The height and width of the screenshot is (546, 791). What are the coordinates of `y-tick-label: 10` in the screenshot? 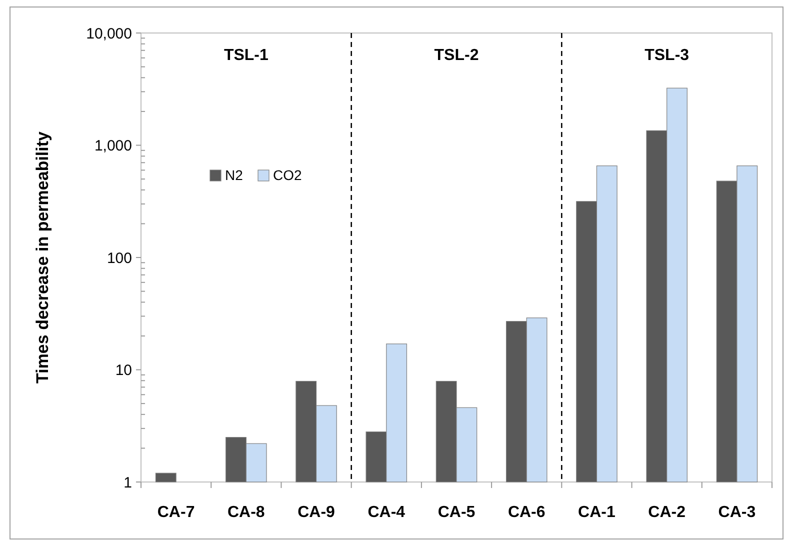 It's located at (123, 370).